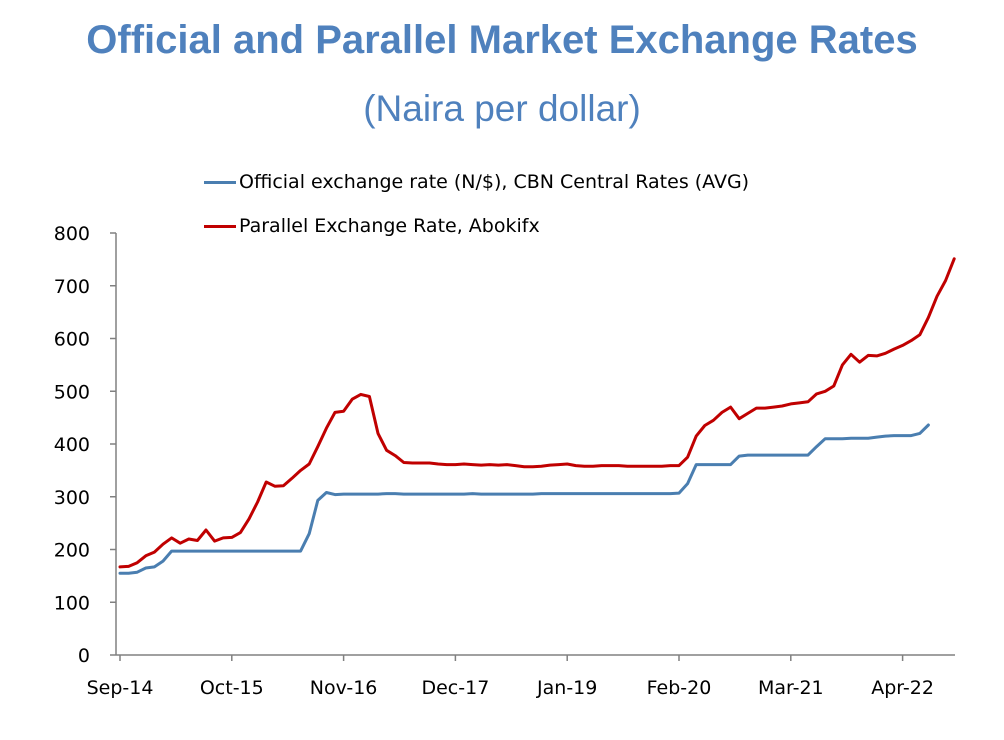 The height and width of the screenshot is (740, 1004). I want to click on y-tick-label: 0, so click(84, 656).